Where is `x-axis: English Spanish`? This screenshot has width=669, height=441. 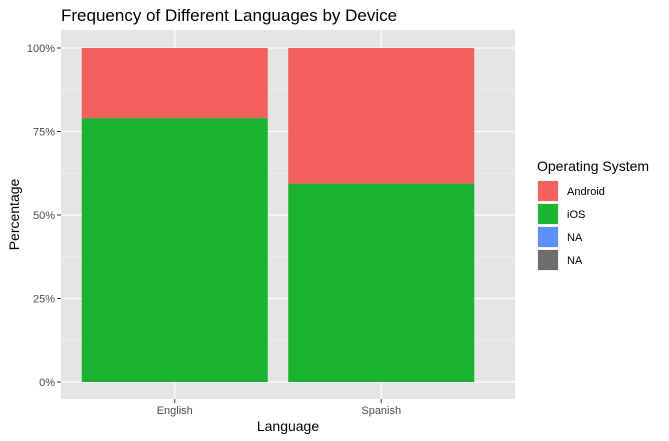
x-axis: English Spanish is located at coordinates (279, 408).